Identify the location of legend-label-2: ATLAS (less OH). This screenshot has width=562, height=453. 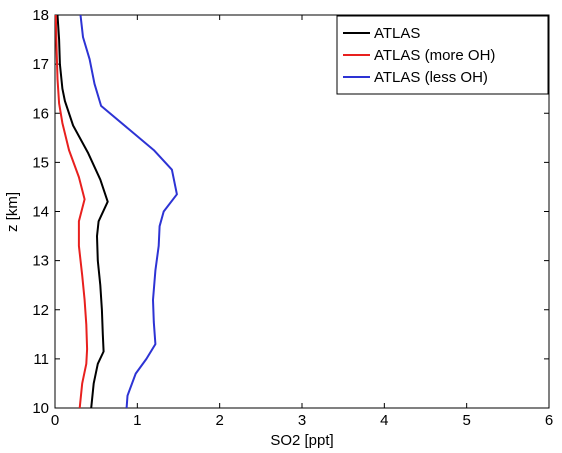
(431, 77).